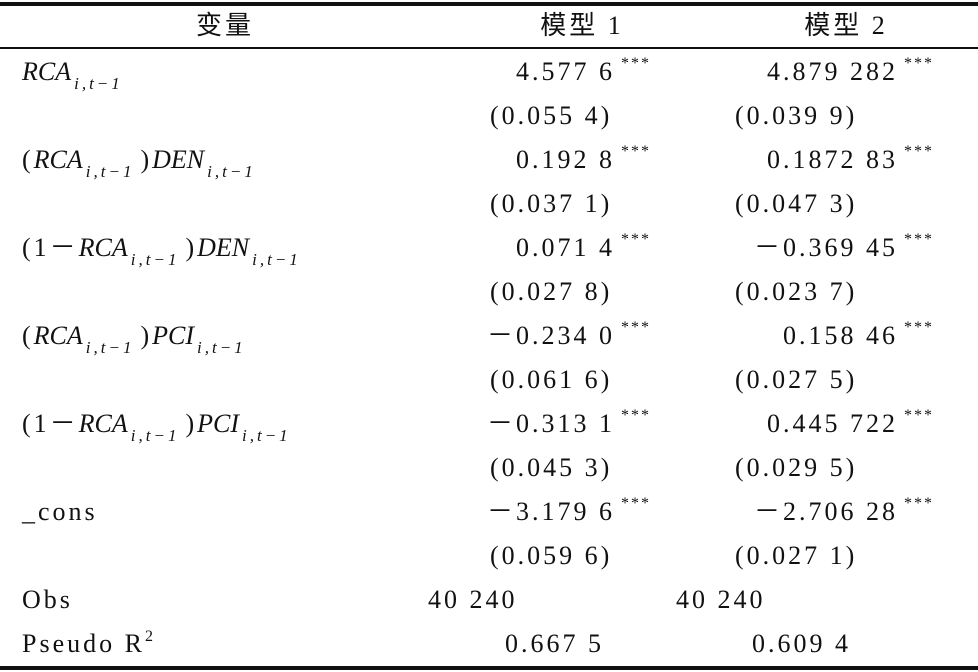 The image size is (978, 672). I want to click on variable-label: (1－RCA i,t−1)DEN i,t−1, so click(164, 251).